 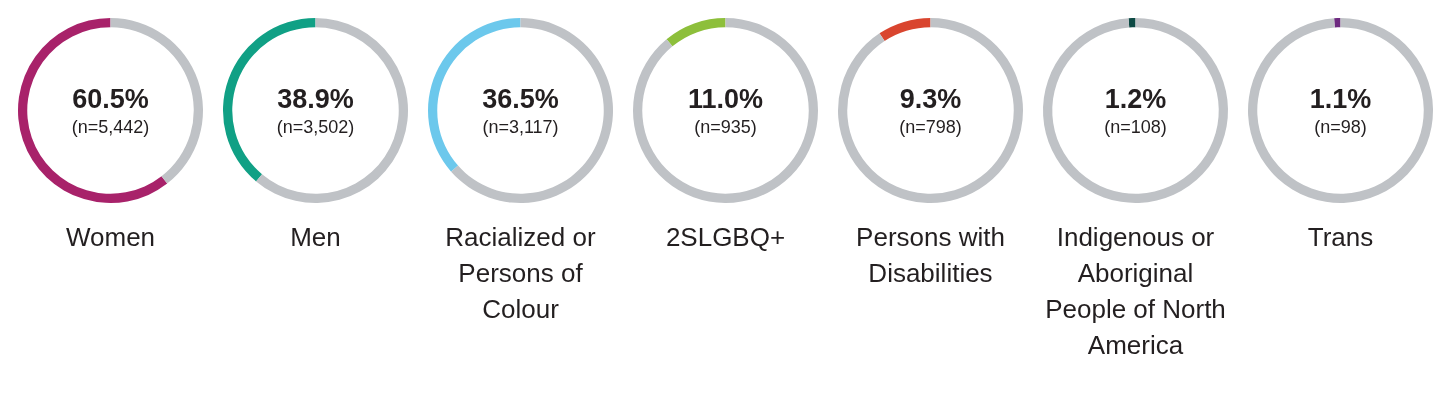 I want to click on data-label: 1.1%, so click(x=1340, y=98).